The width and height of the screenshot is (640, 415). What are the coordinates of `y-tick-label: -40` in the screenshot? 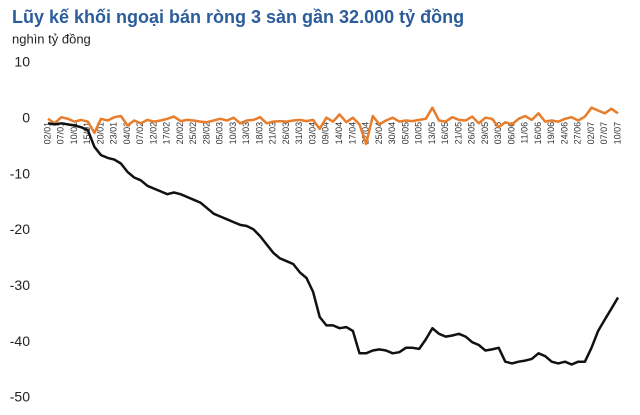 It's located at (20, 341).